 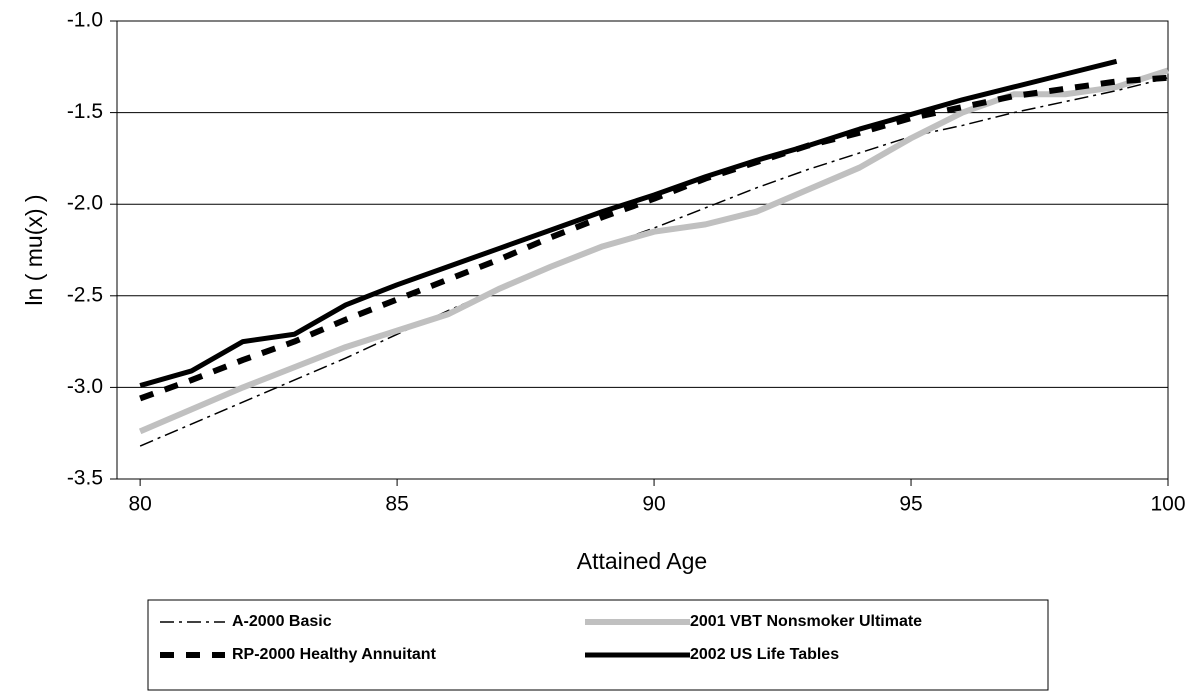 What do you see at coordinates (910, 504) in the screenshot?
I see `x-tick-label: 95` at bounding box center [910, 504].